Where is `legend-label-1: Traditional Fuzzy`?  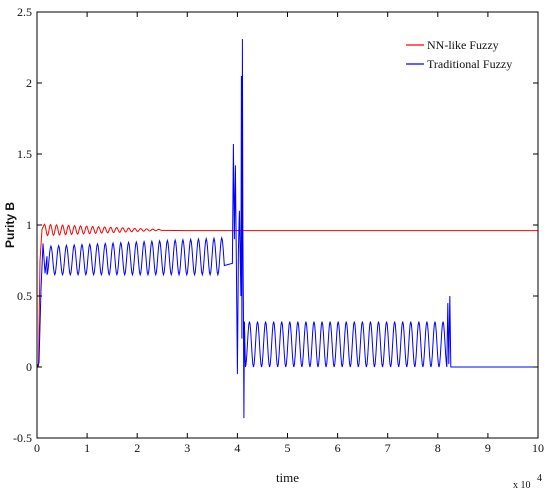 legend-label-1: Traditional Fuzzy is located at coordinates (469, 64).